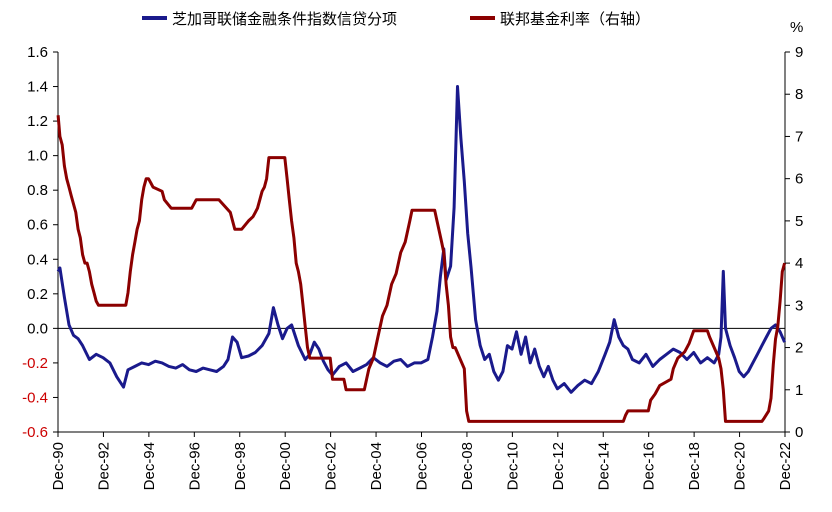 The width and height of the screenshot is (832, 512). I want to click on legend: 芝加哥联储金融条件指数信贷分项 联邦基金利率（右轴）, so click(396, 19).